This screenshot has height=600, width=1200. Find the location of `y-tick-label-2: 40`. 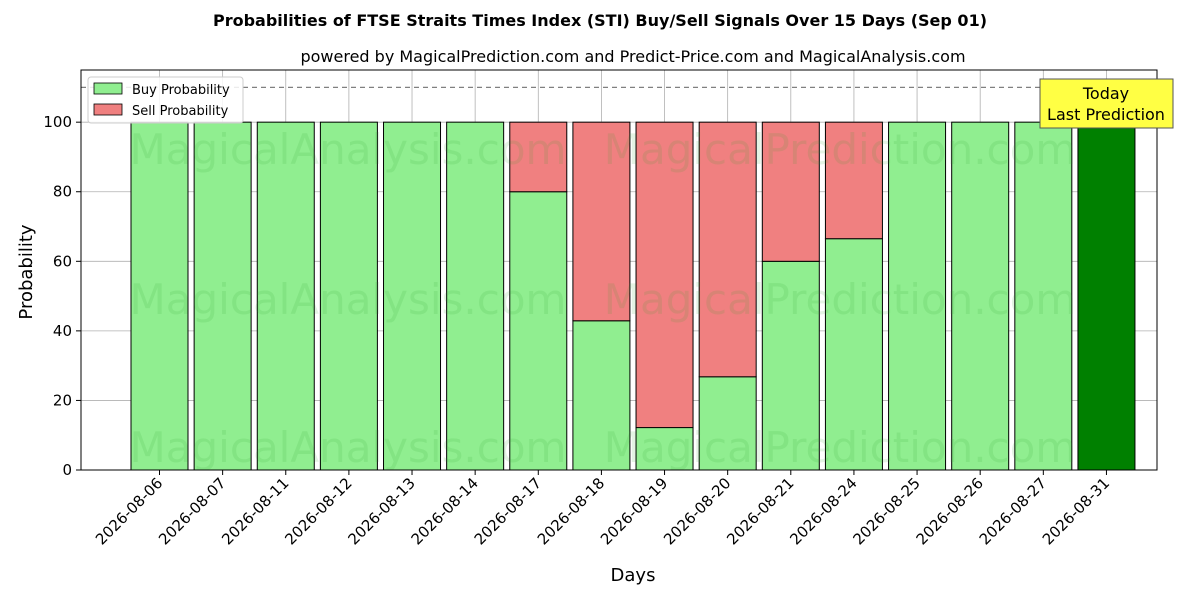

y-tick-label-2: 40 is located at coordinates (62, 331).